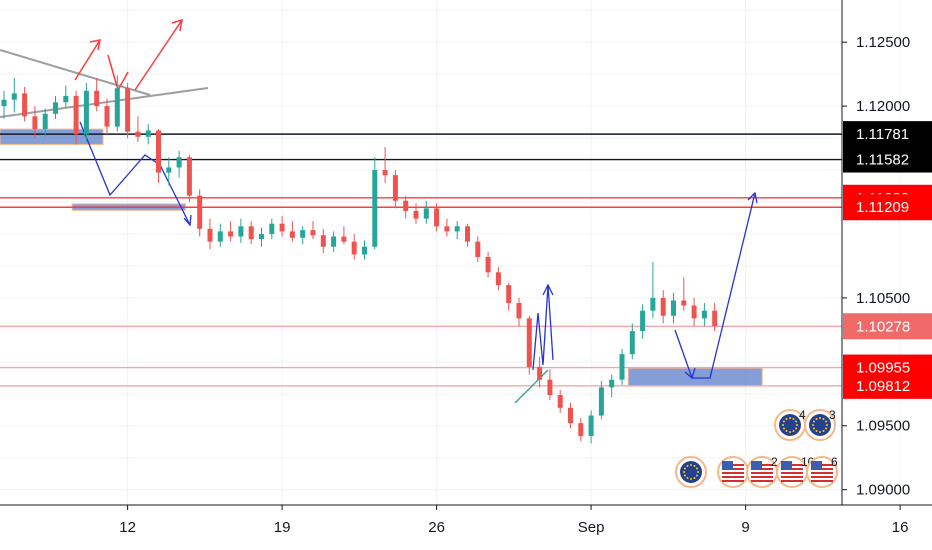 The height and width of the screenshot is (550, 932). What do you see at coordinates (883, 368) in the screenshot?
I see `price-tag-label: 1.09955` at bounding box center [883, 368].